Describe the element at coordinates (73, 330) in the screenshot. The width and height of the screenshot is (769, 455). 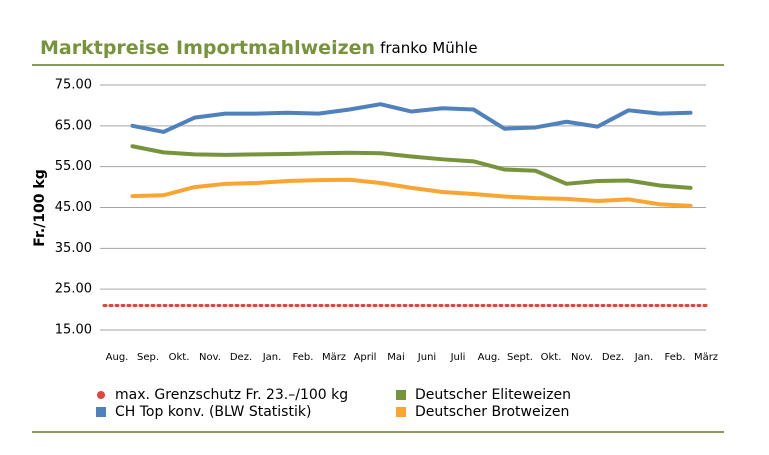
I see `y-tick-label: 15.00` at that location.